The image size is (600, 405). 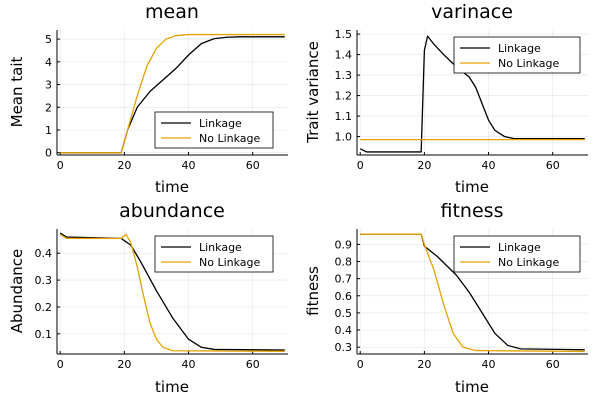 What do you see at coordinates (344, 55) in the screenshot?
I see `y-tick-label: 1.4` at bounding box center [344, 55].